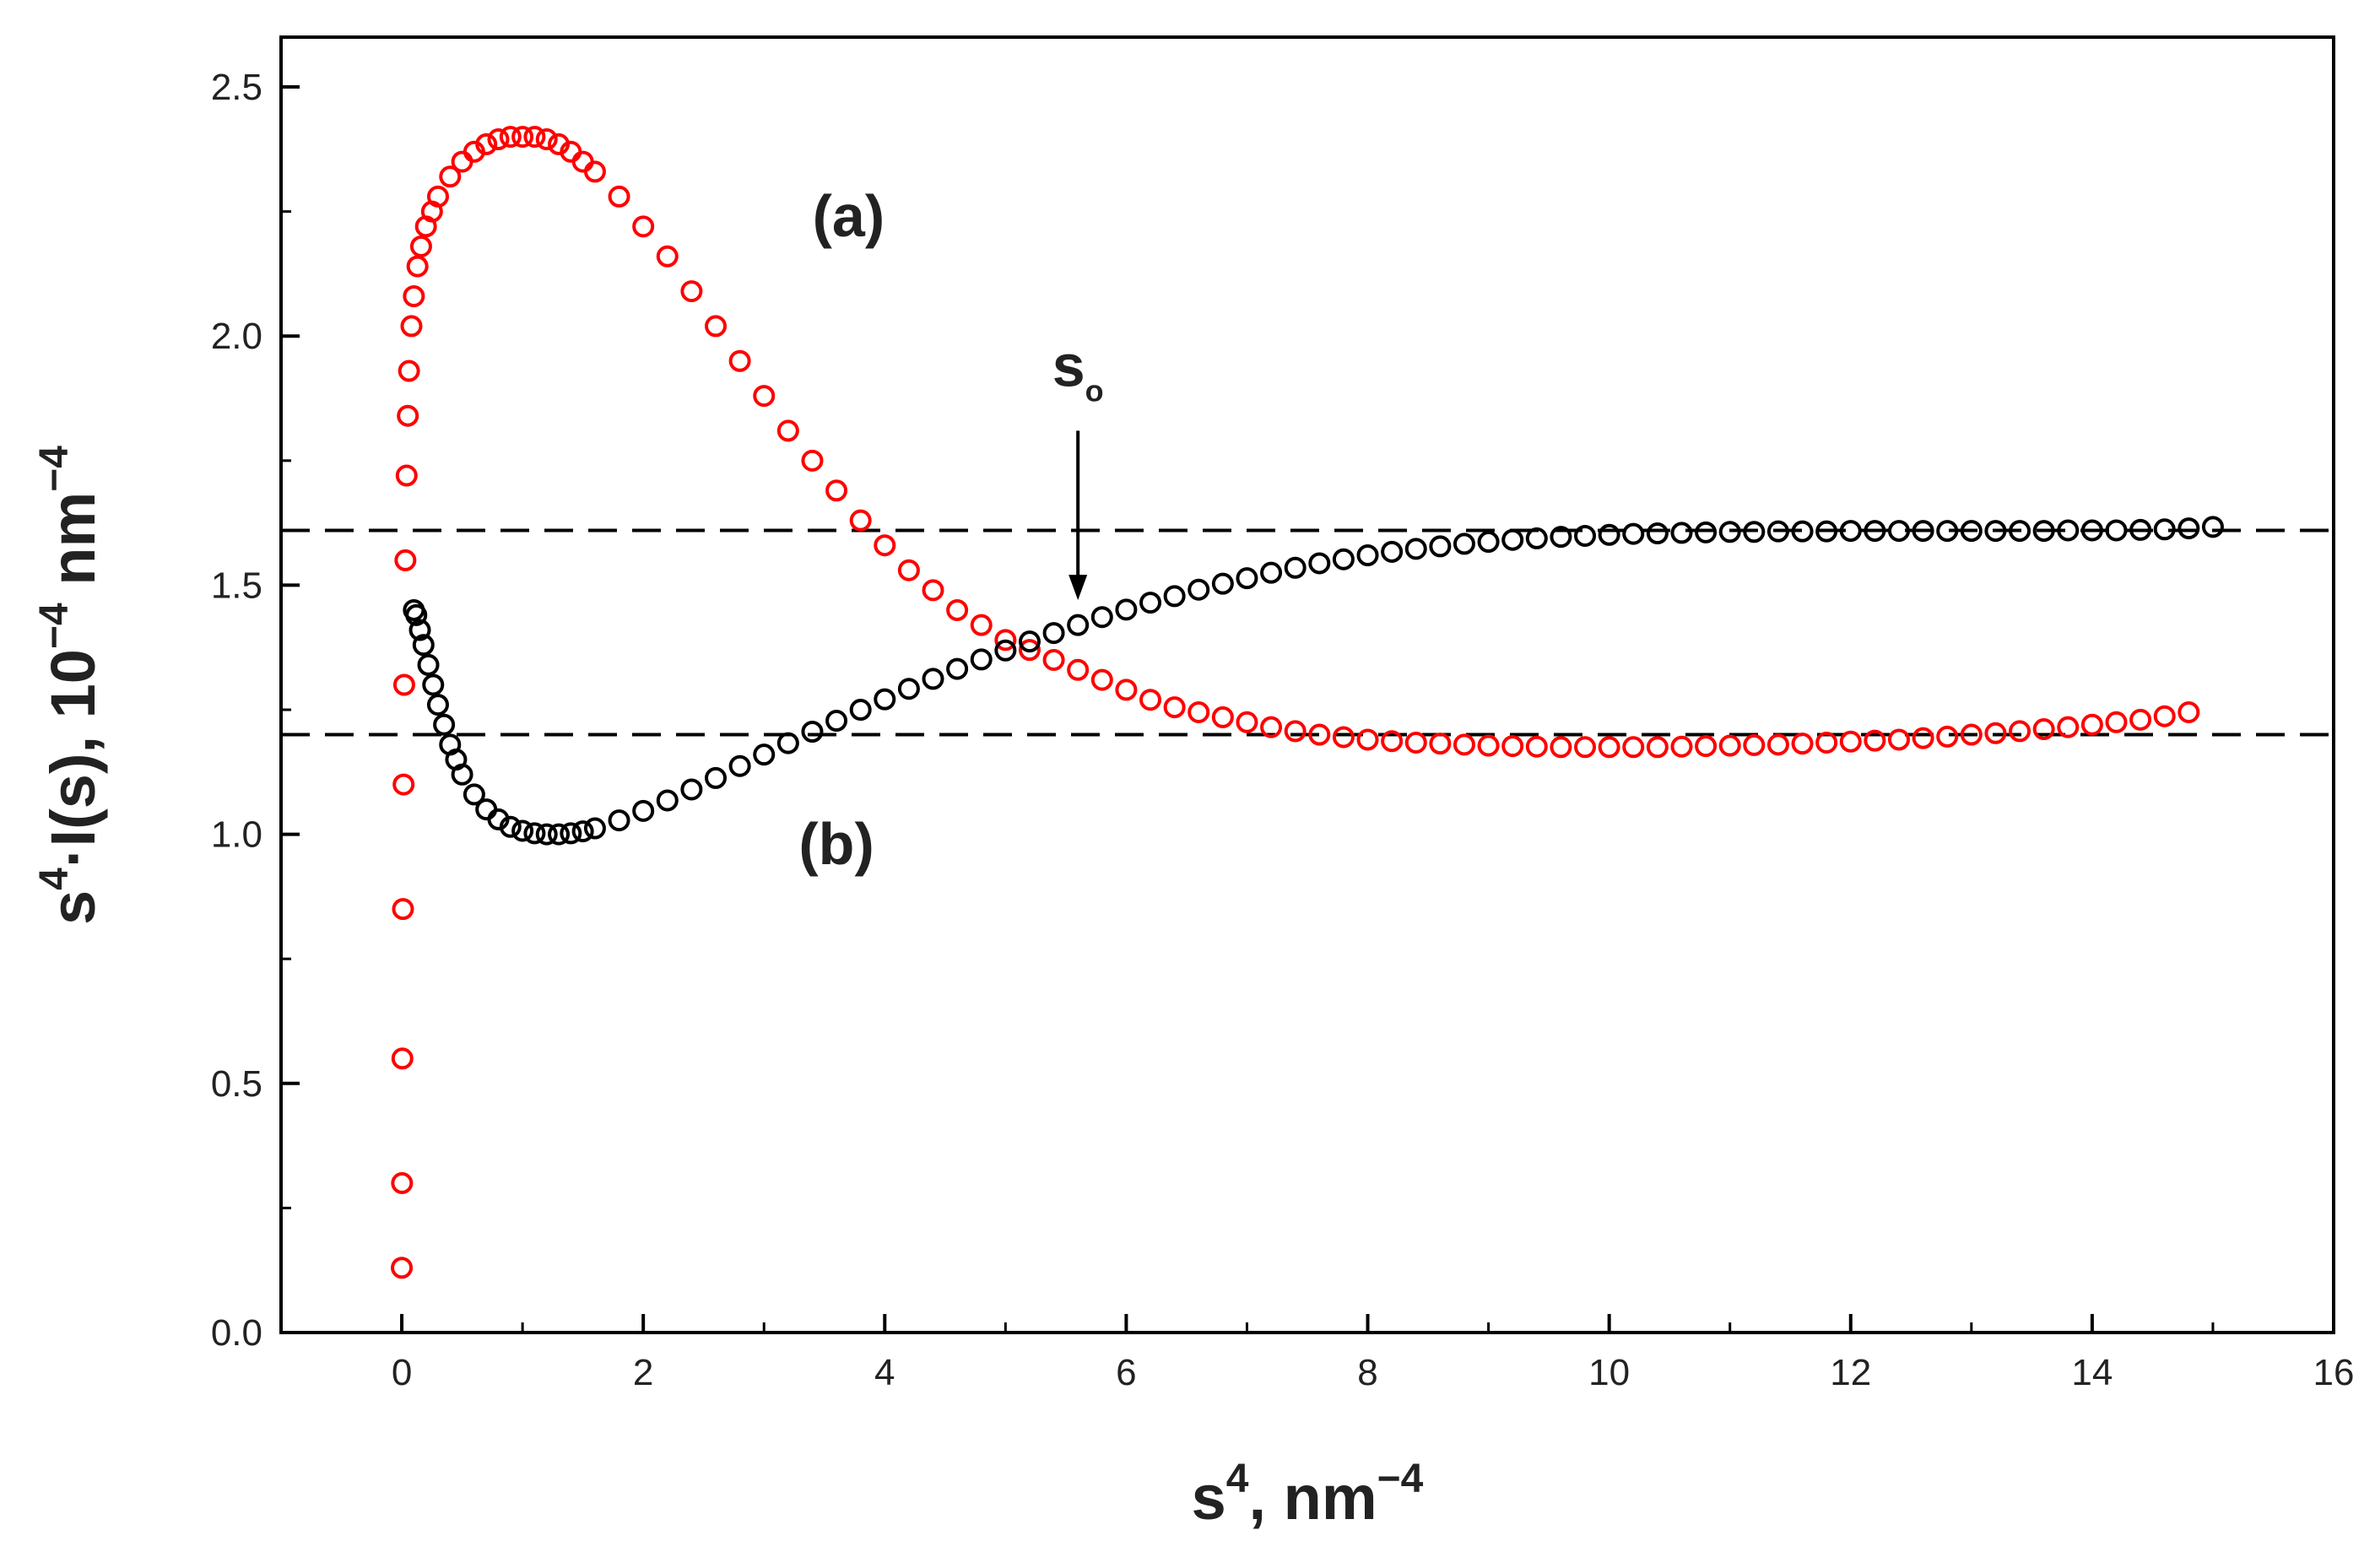 The image size is (2375, 1568). Describe the element at coordinates (1078, 588) in the screenshot. I see `so-arrow-head` at that location.